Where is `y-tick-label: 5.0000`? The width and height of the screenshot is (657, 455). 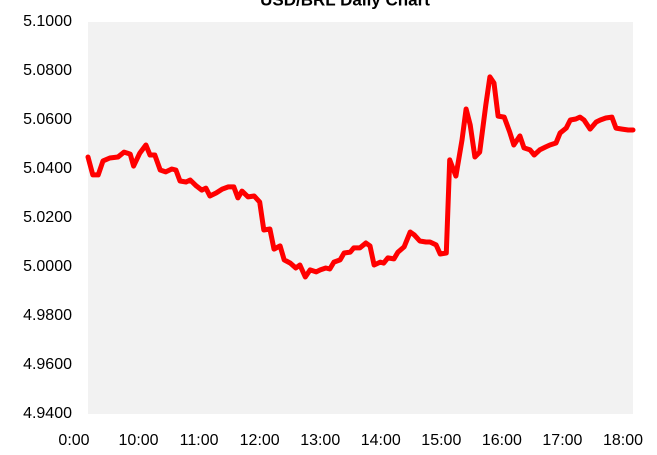 y-tick-label: 5.0000 is located at coordinates (47, 266).